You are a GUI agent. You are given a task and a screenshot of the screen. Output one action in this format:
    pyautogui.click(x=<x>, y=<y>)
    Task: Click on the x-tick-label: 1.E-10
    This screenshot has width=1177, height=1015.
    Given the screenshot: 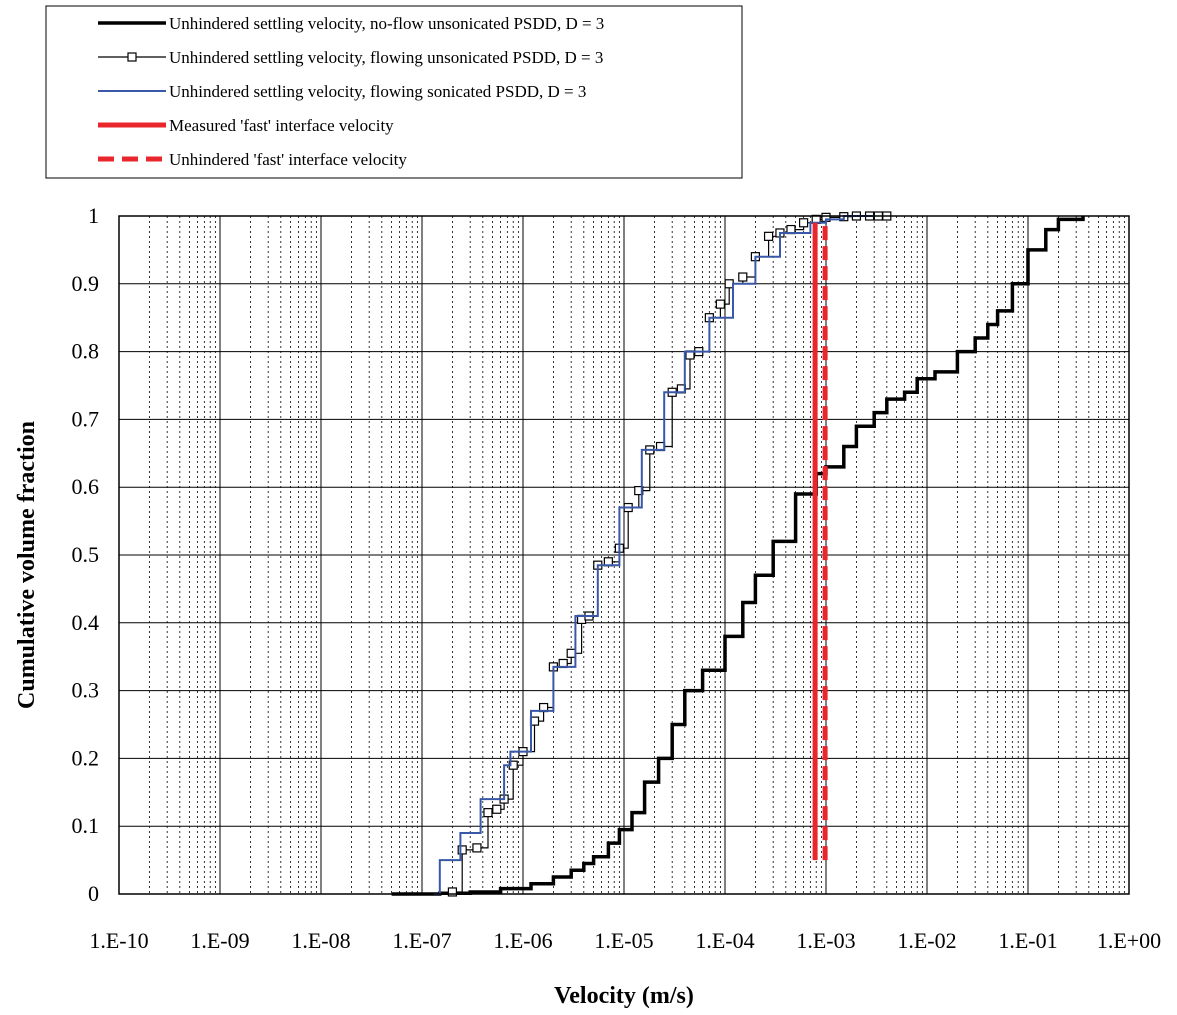 What is the action you would take?
    pyautogui.click(x=118, y=940)
    